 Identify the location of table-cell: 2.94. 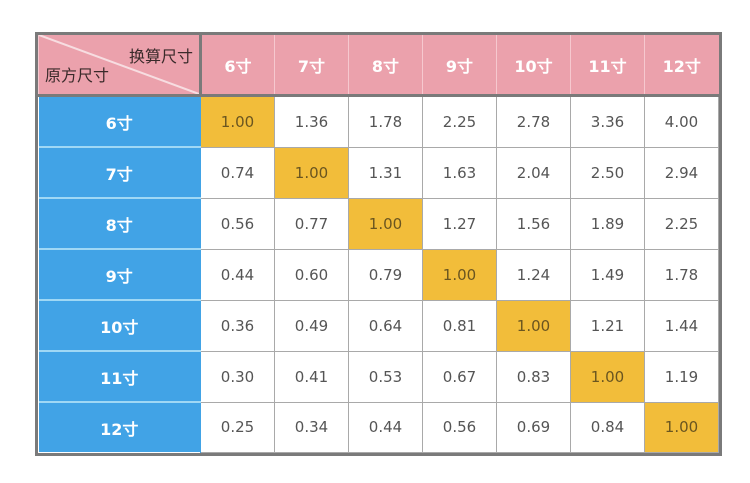
(681, 172).